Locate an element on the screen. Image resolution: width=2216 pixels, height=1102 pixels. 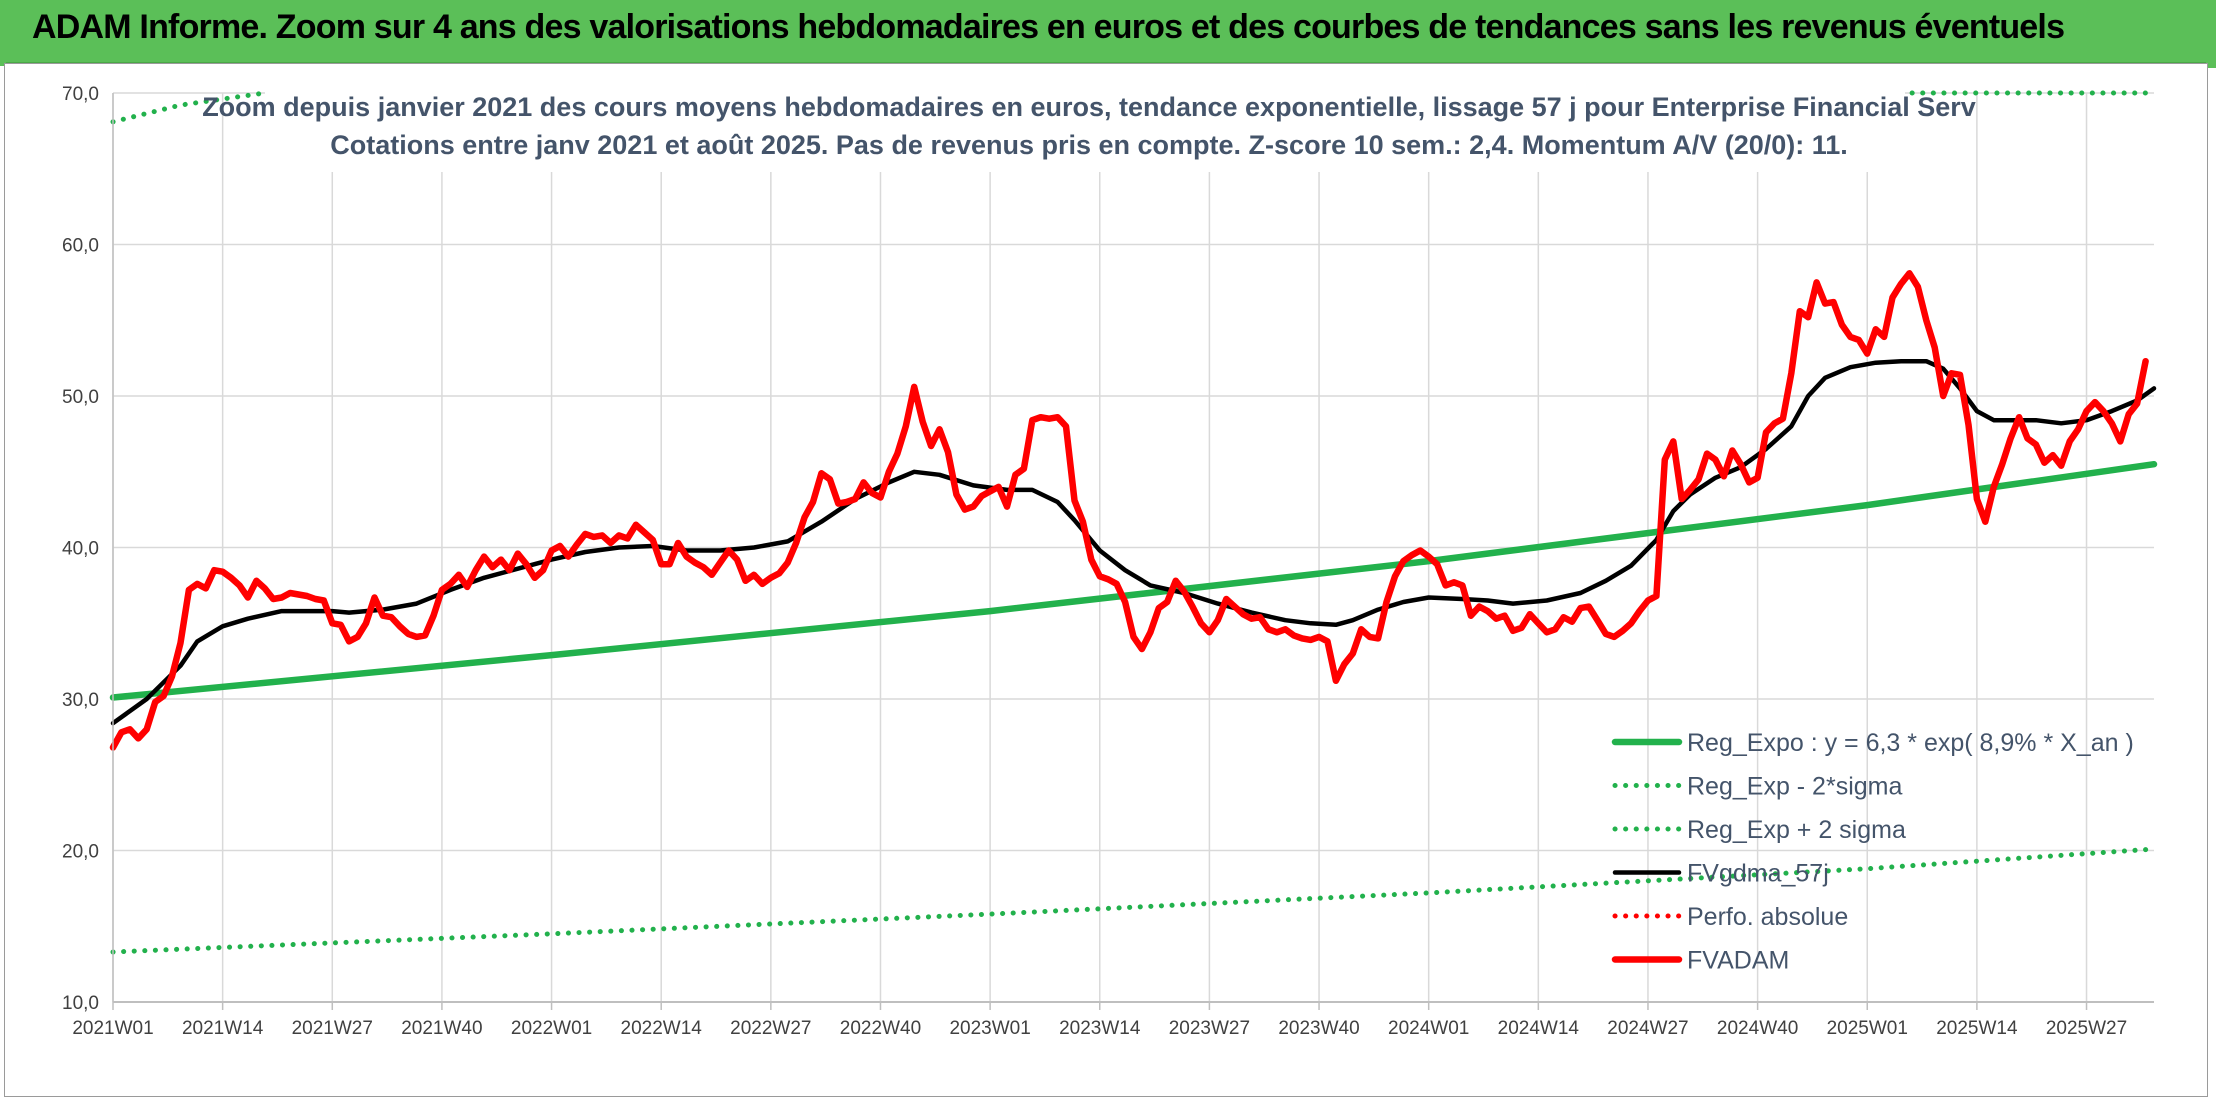
legend-label: FVADAM is located at coordinates (1738, 961).